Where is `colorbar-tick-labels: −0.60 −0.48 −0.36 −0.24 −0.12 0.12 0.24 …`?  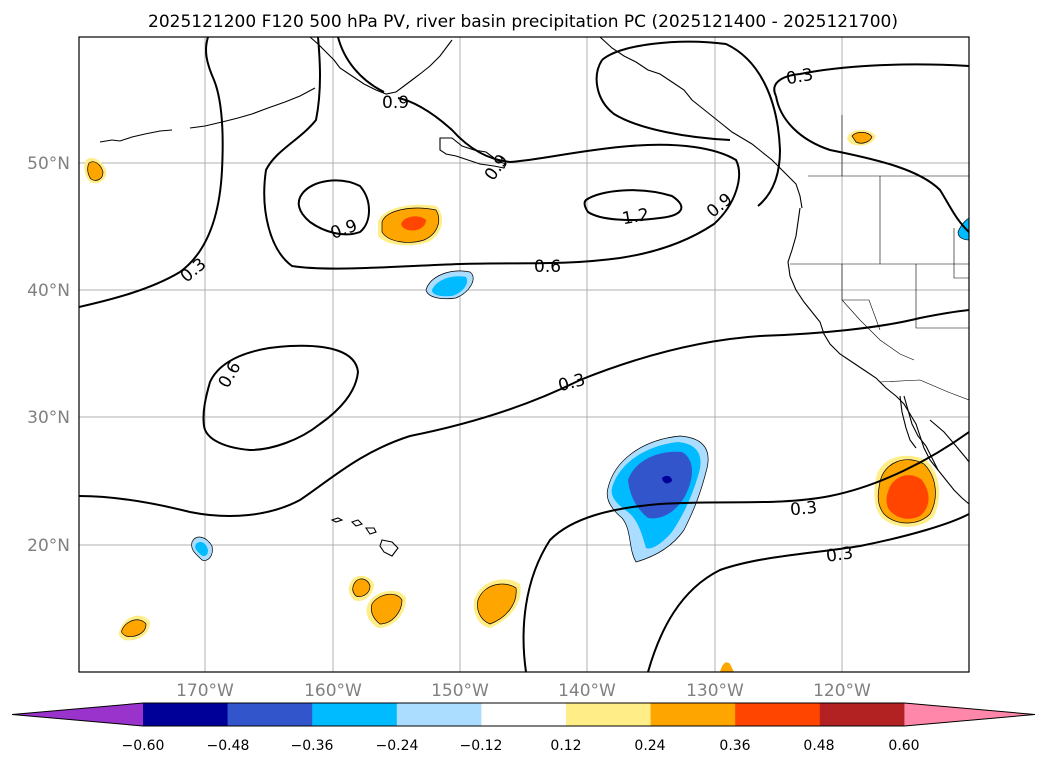 colorbar-tick-labels: −0.60 −0.48 −0.36 −0.24 −0.12 0.12 0.24 … is located at coordinates (521, 746).